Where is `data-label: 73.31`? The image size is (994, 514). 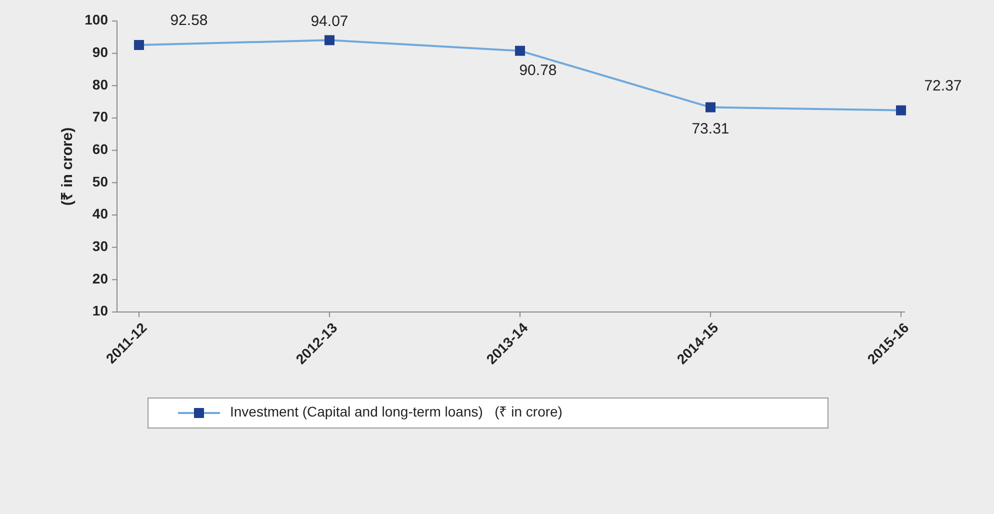
data-label: 73.31 is located at coordinates (711, 129).